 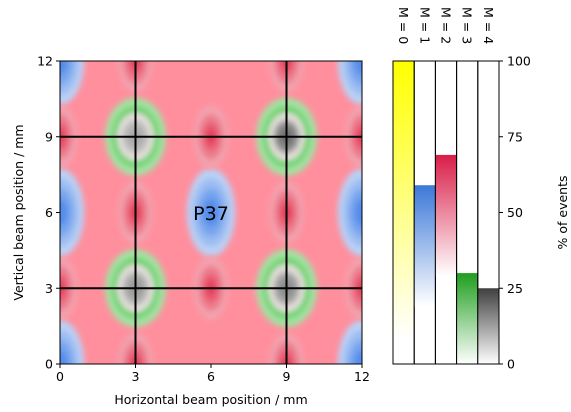 I want to click on bar-category-label: M = 0, so click(x=403, y=25).